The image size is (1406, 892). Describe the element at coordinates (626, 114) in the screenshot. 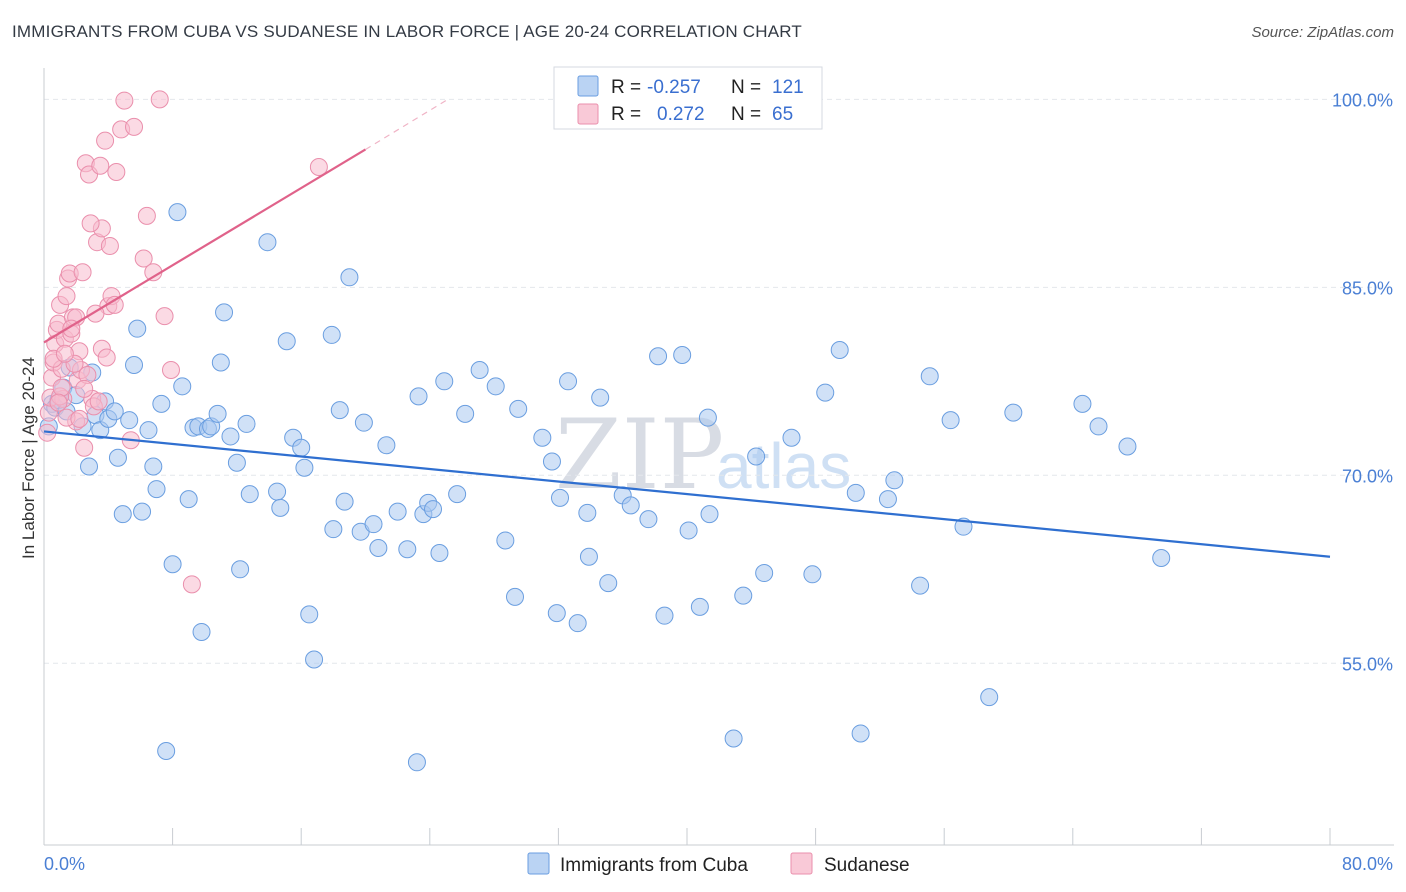

I see `legend-sudanese-r-label: R =` at that location.